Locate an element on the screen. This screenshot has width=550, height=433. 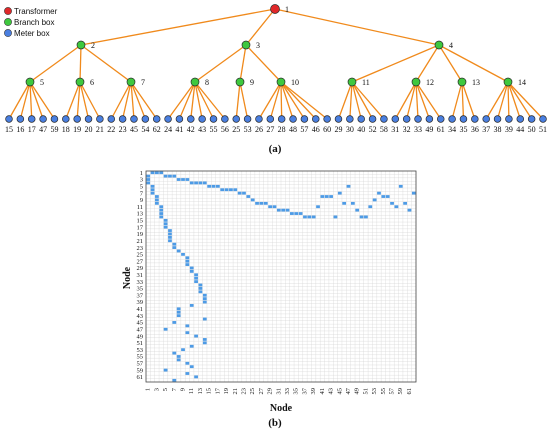
branch-box-label: 8 is located at coordinates (207, 82).